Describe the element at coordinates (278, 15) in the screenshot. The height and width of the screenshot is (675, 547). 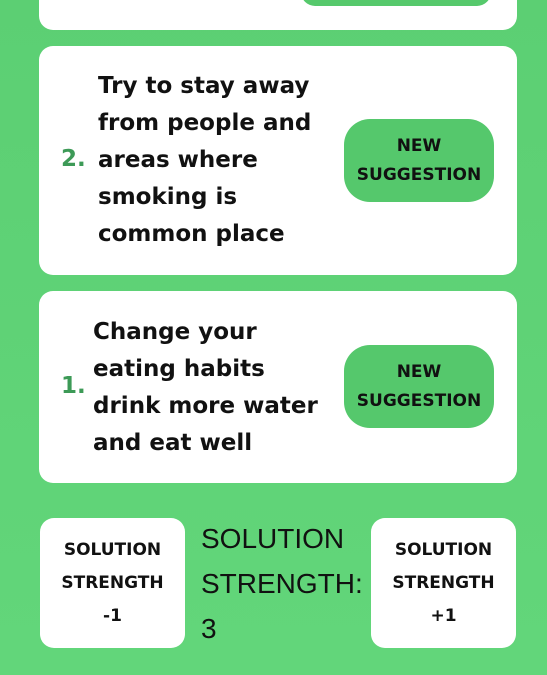
I see `suggestion-card-partial` at that location.